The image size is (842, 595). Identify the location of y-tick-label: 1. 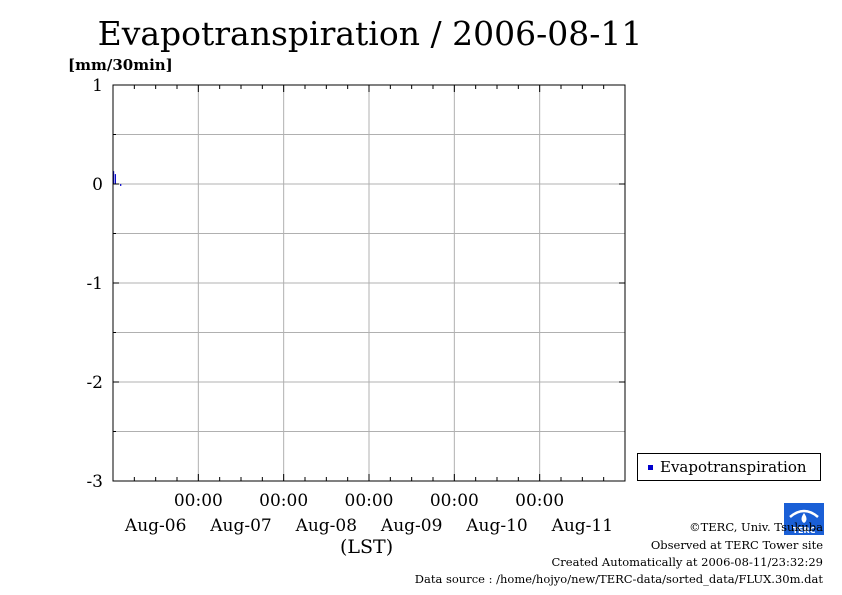
(97, 86).